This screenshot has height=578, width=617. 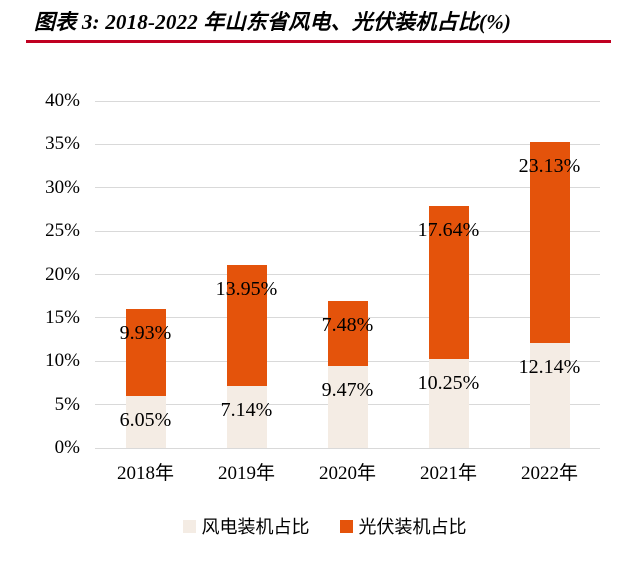 What do you see at coordinates (62, 231) in the screenshot?
I see `y-axis-tick-label: 25%` at bounding box center [62, 231].